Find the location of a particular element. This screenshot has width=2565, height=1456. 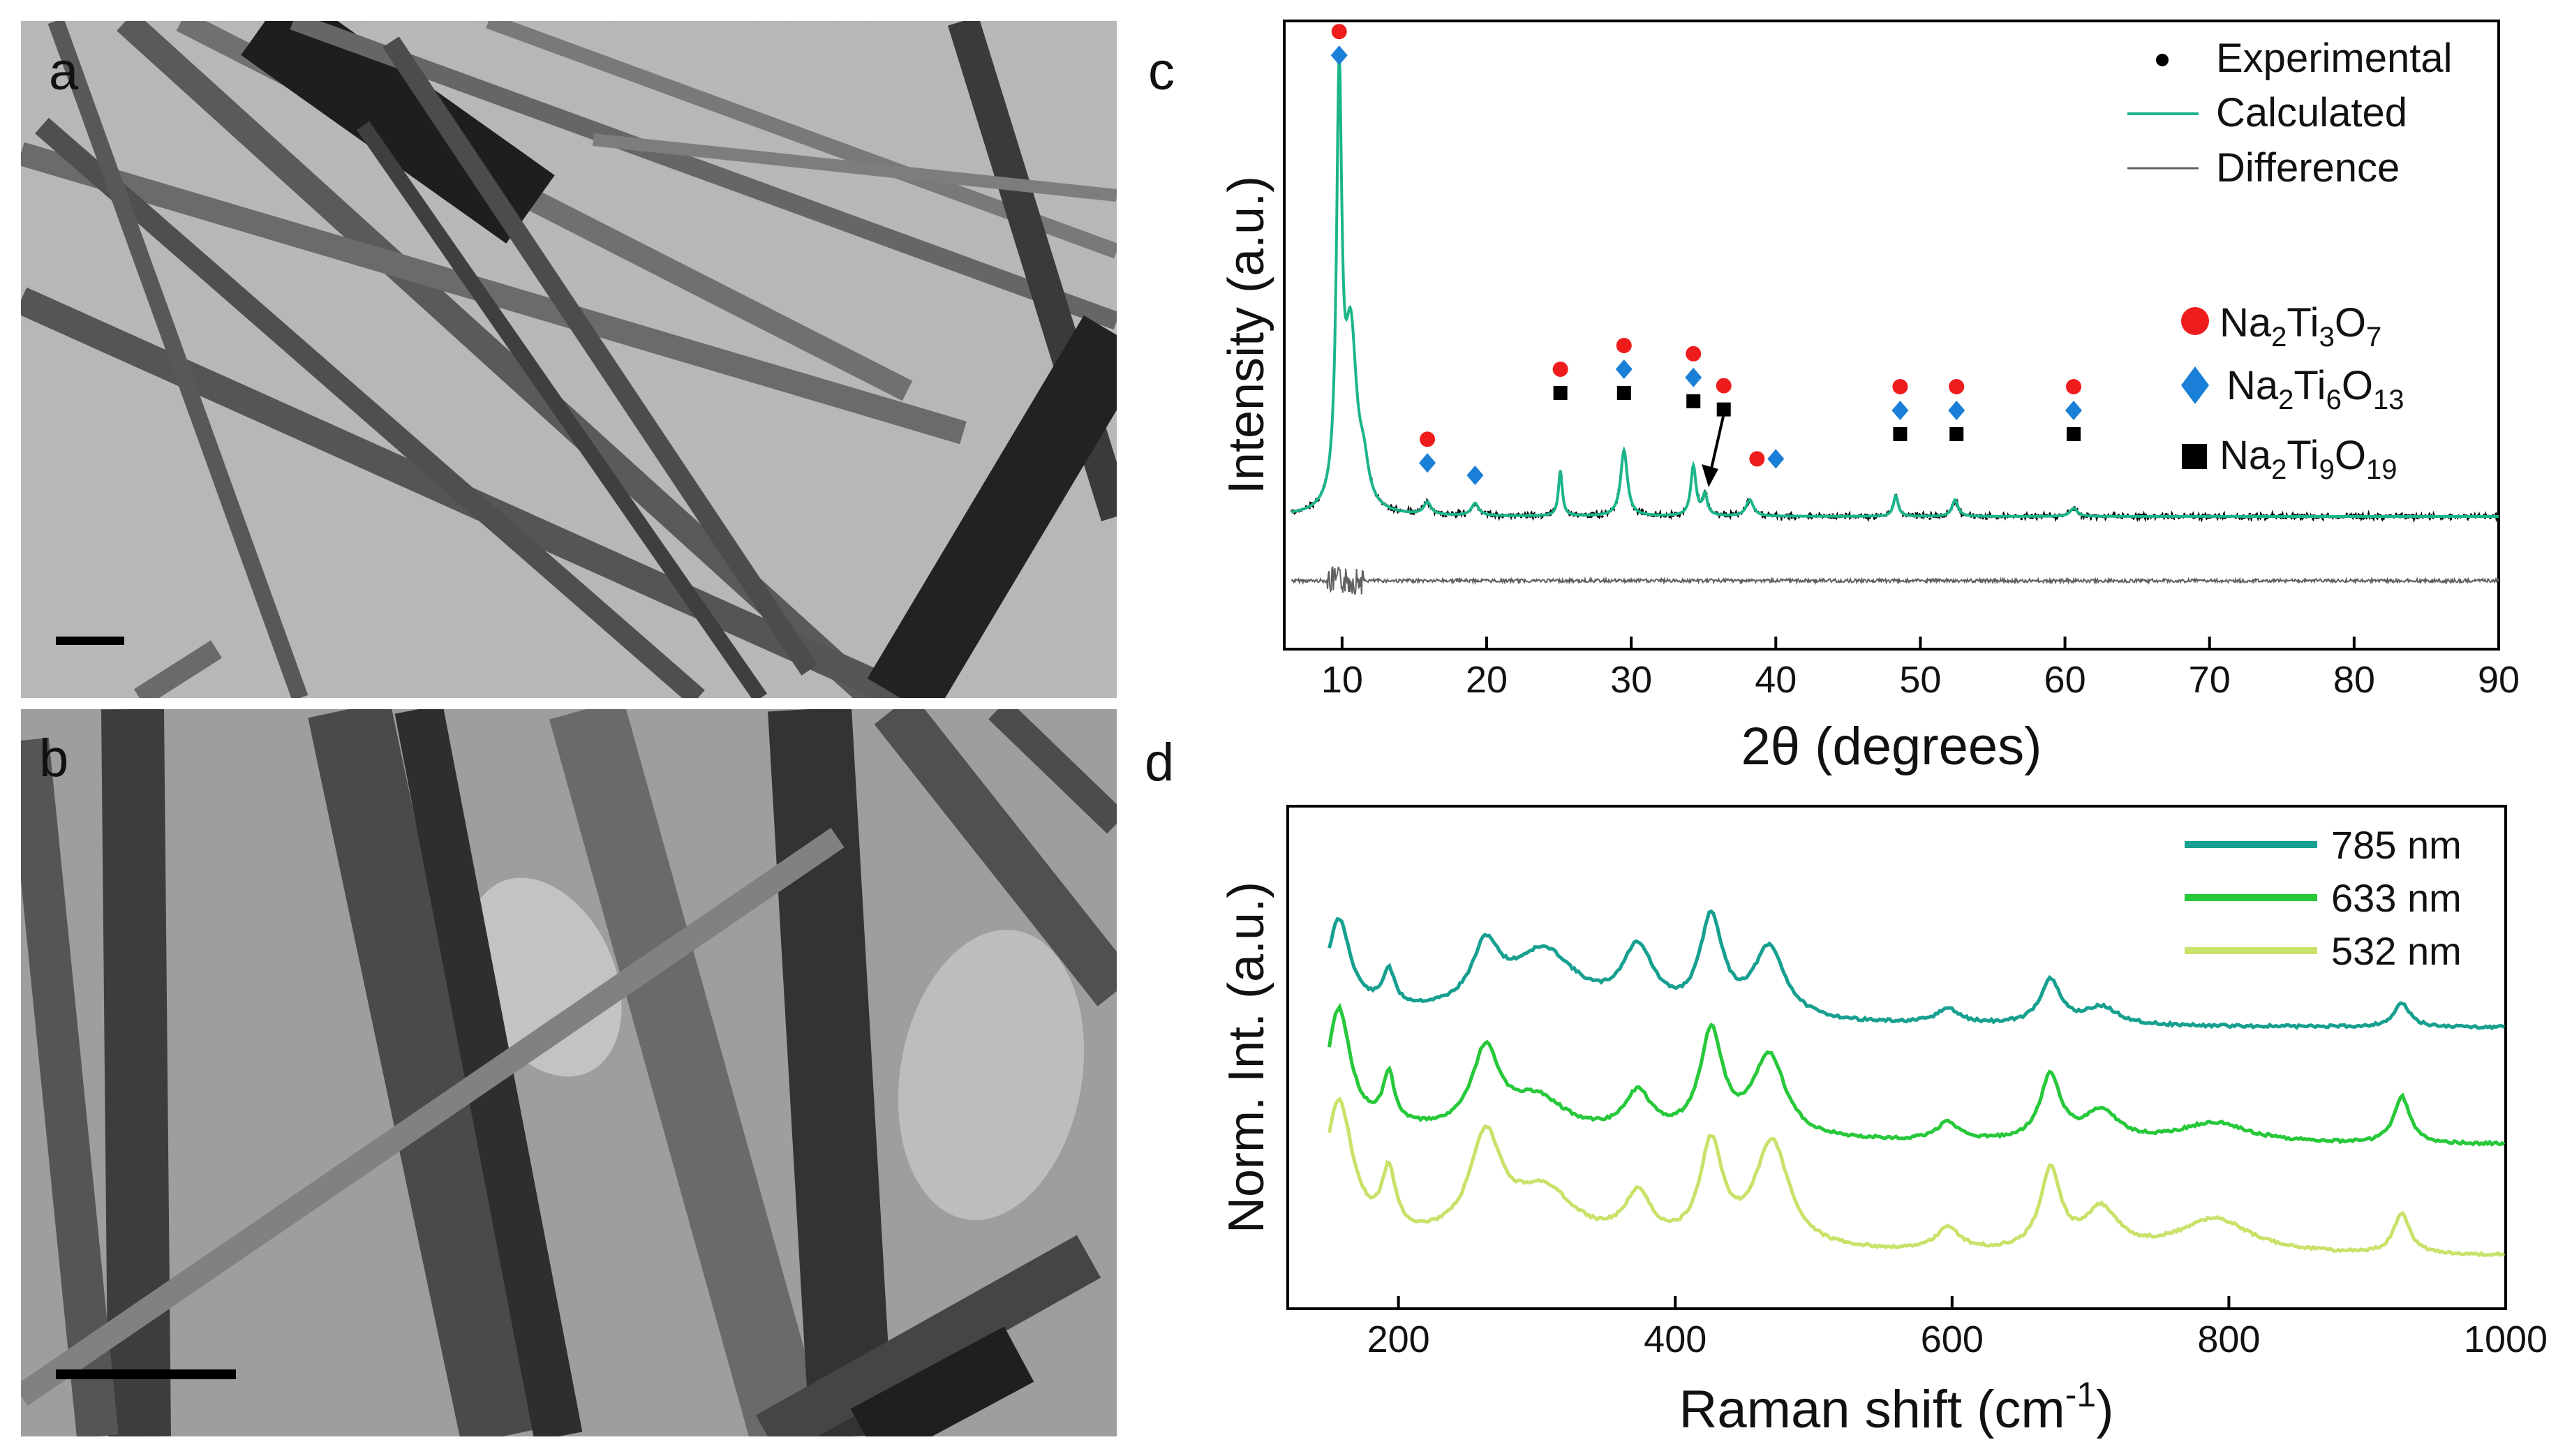

xrd-tick-label: 30 is located at coordinates (1631, 680).